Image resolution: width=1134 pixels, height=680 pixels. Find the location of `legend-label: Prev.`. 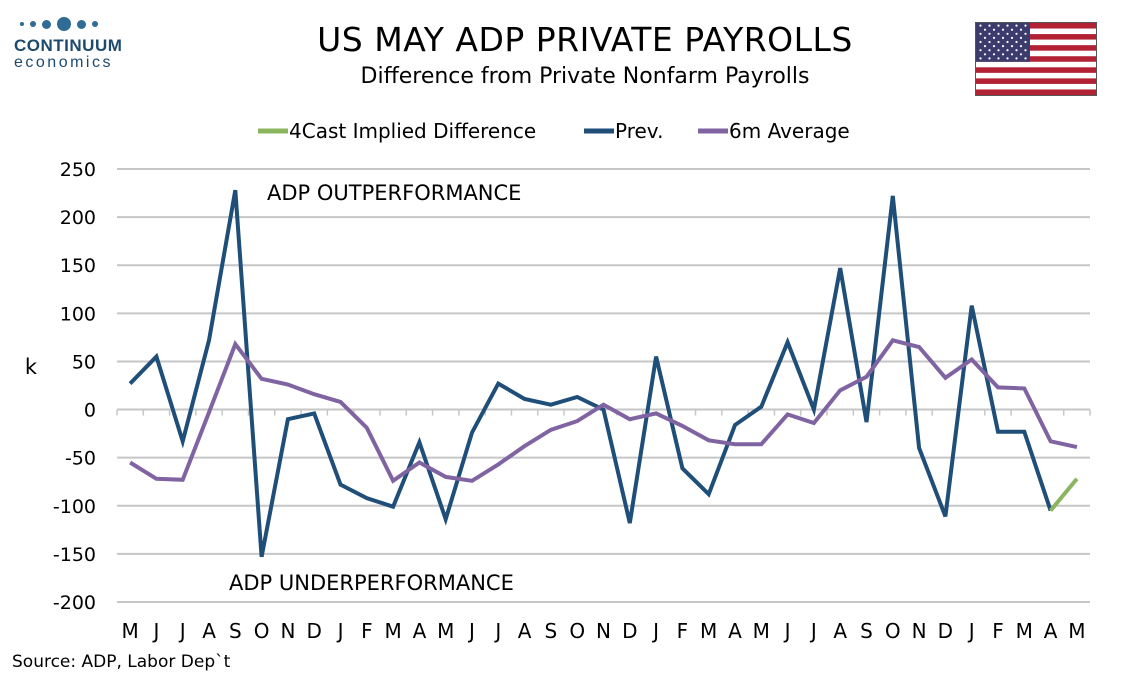

legend-label: Prev. is located at coordinates (639, 131).